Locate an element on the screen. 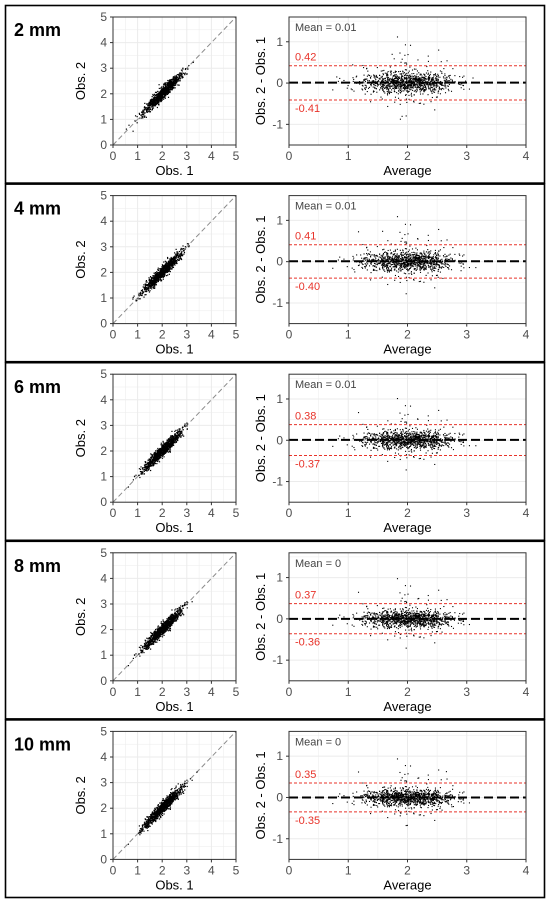 The width and height of the screenshot is (550, 915). x-tick-label: 2 is located at coordinates (407, 156).